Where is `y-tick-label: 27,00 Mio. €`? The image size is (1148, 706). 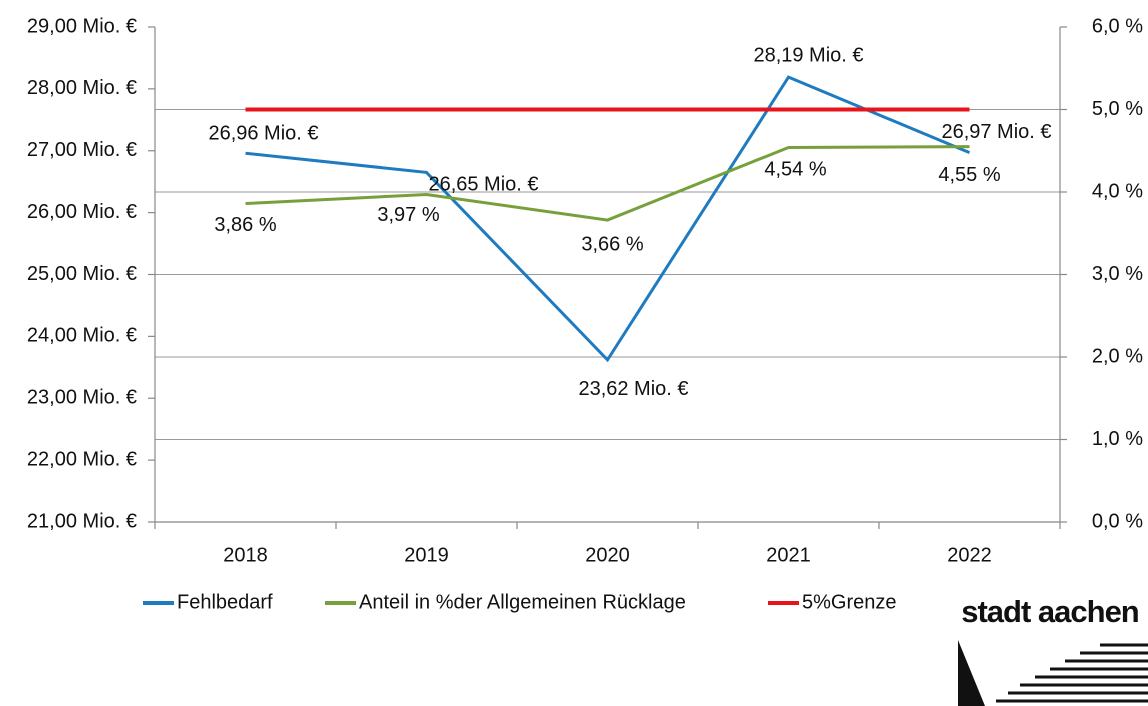
y-tick-label: 27,00 Mio. € is located at coordinates (82, 150).